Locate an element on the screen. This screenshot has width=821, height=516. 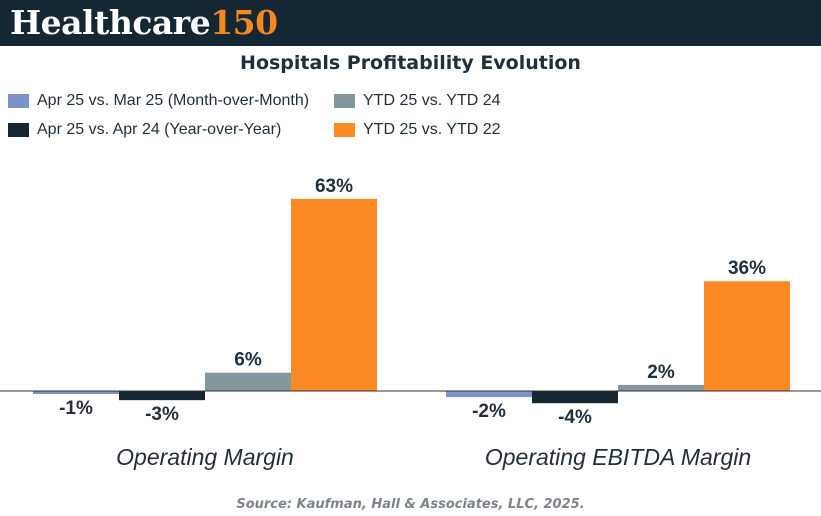
legend-swatch-yoy is located at coordinates (18, 130).